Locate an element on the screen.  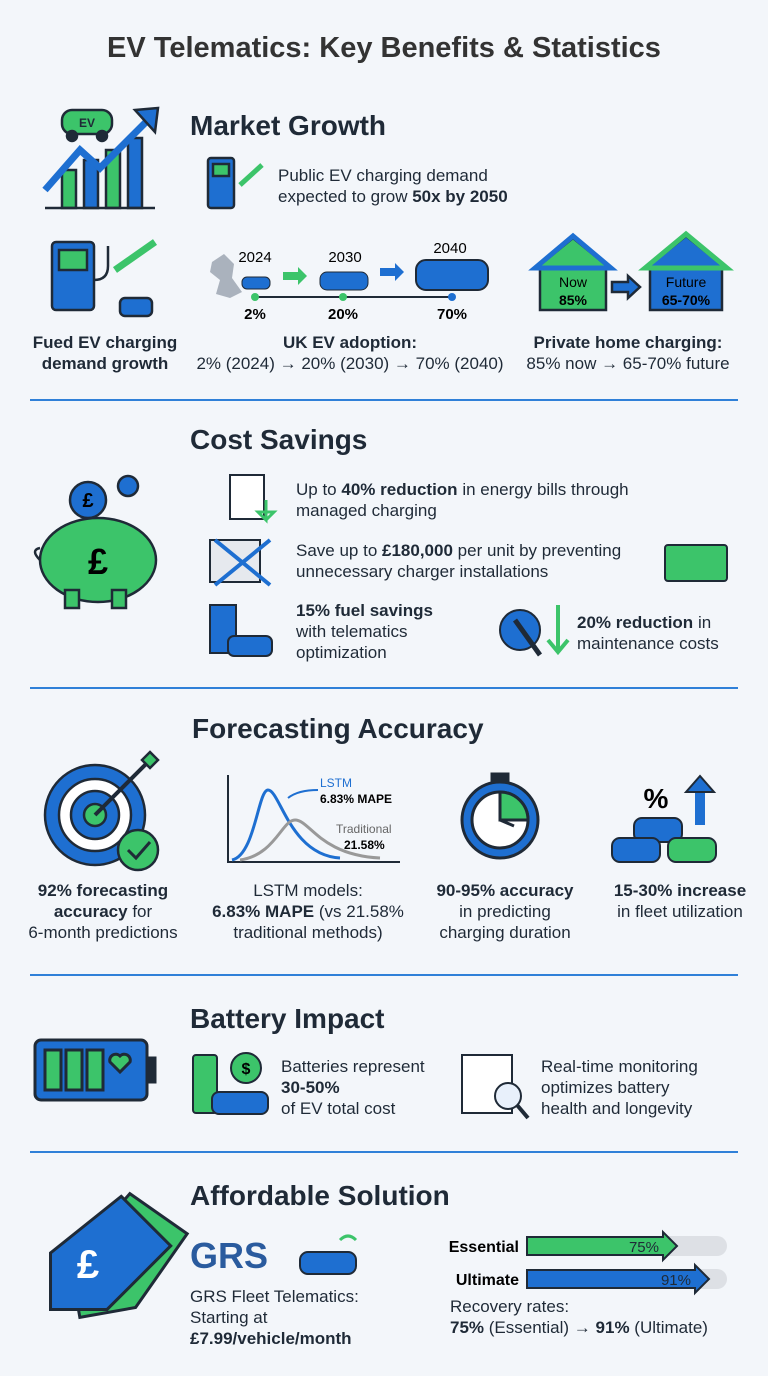
text: health and longevity is located at coordinates (617, 1108).